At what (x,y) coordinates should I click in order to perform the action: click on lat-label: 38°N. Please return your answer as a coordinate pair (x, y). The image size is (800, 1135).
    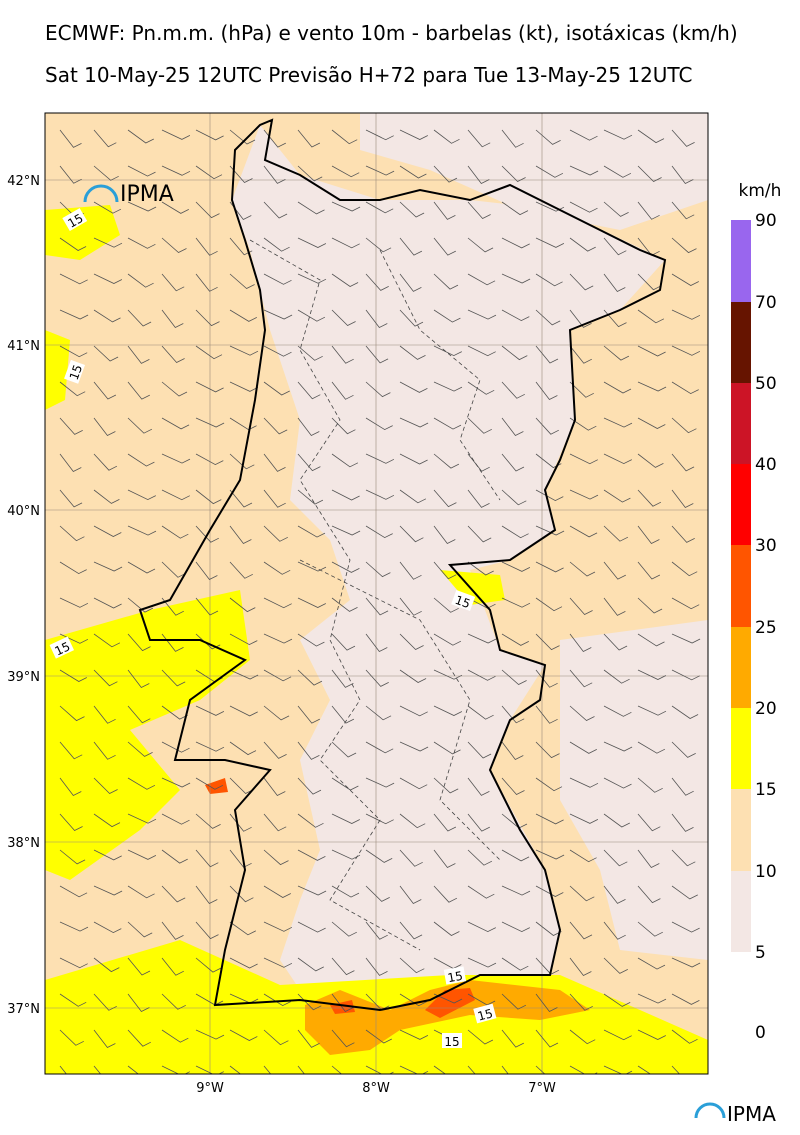
    Looking at the image, I should click on (23, 843).